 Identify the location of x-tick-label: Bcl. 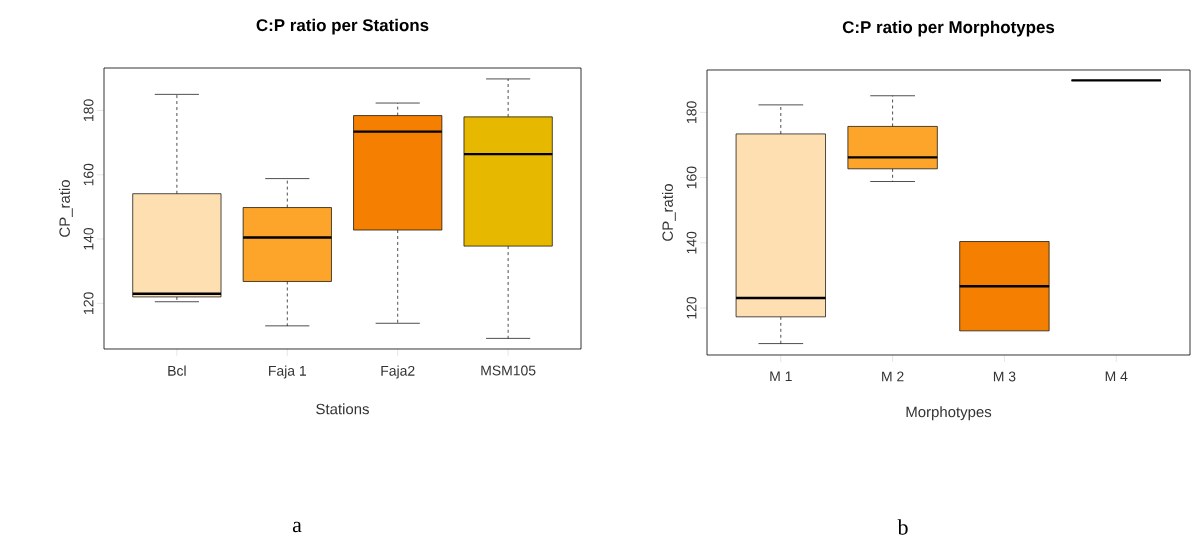
(177, 370).